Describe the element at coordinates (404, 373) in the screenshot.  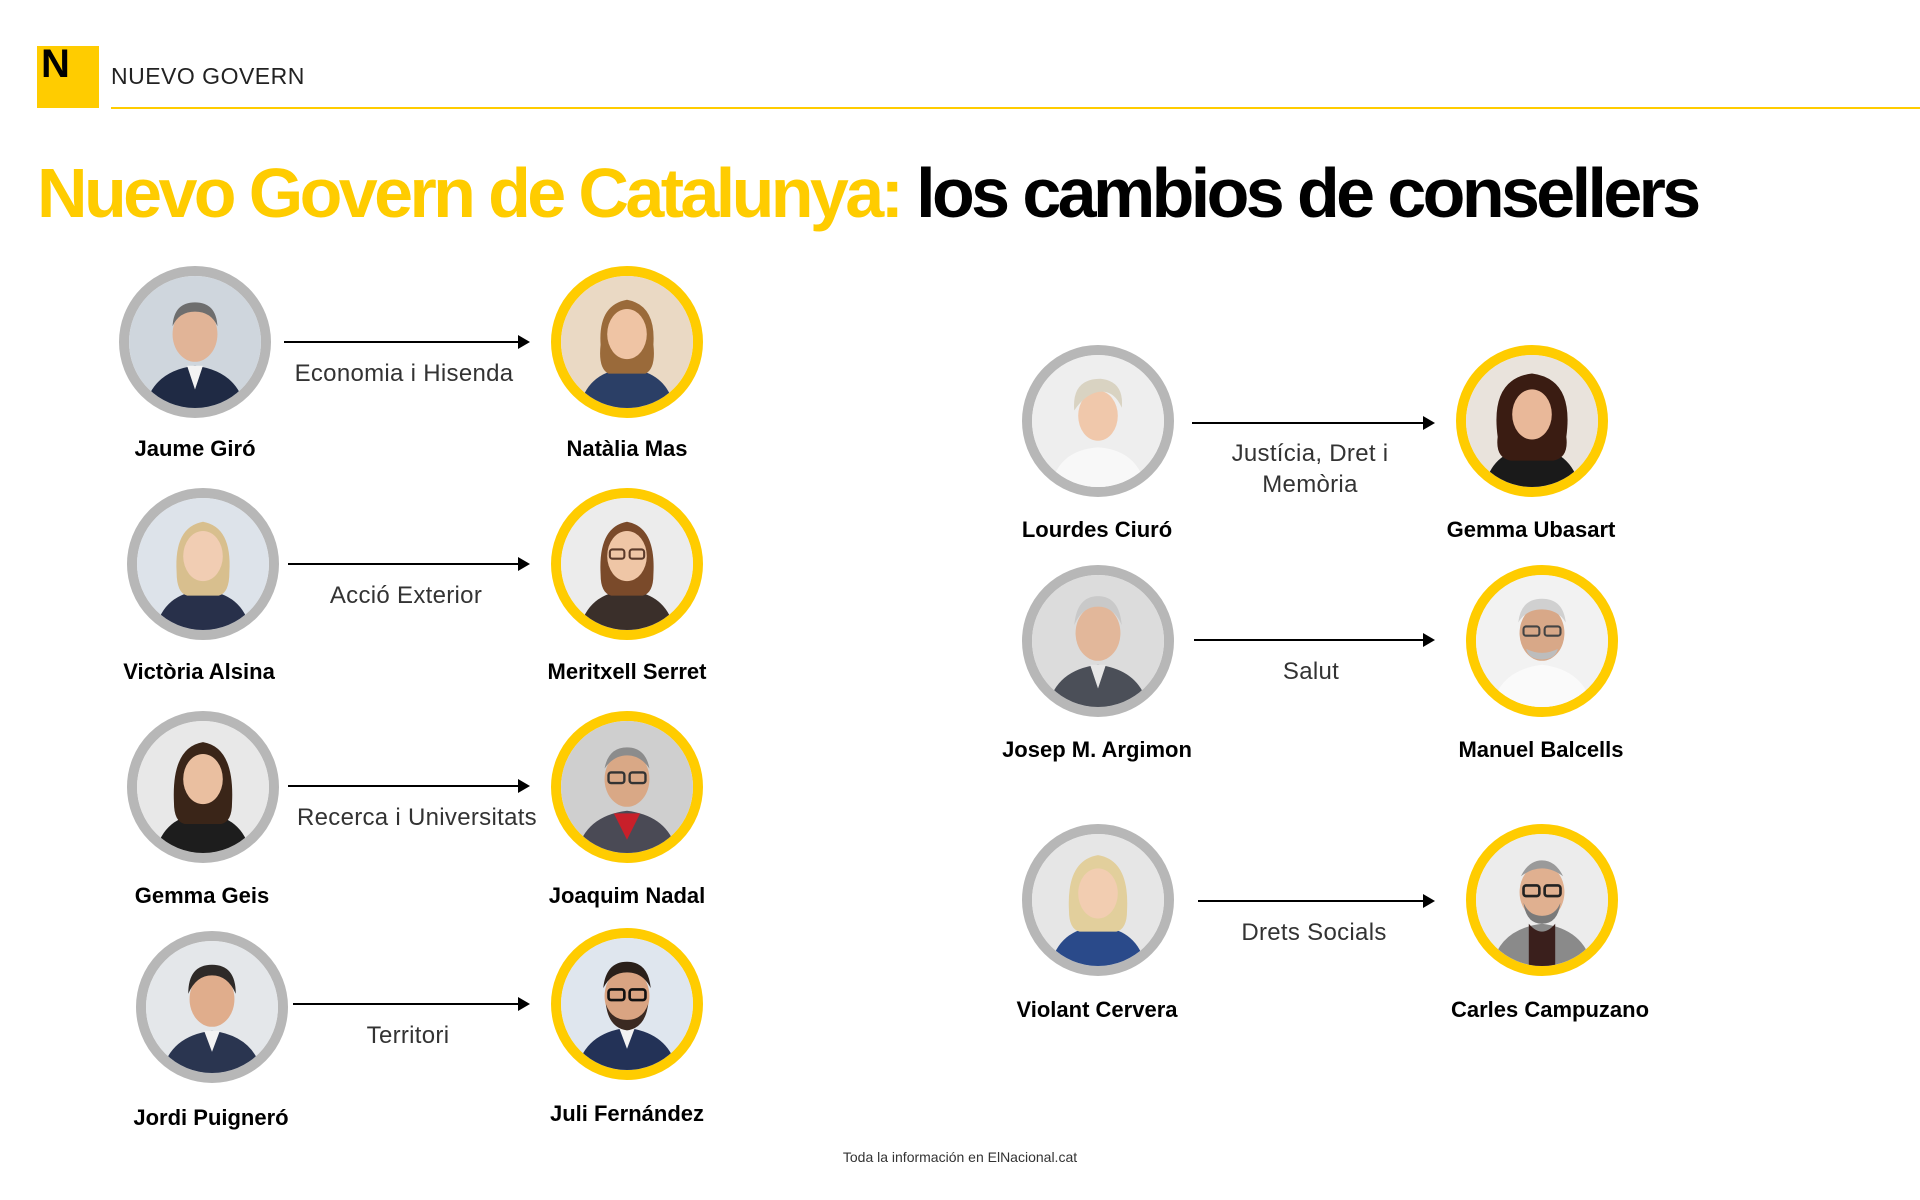
I see `department-label-1: Economia i Hisenda` at that location.